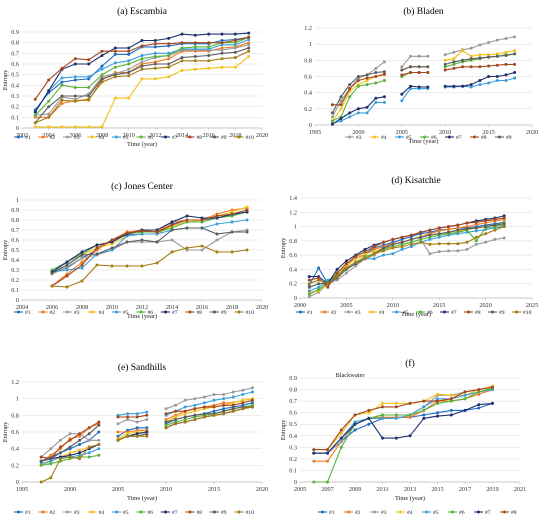 The height and width of the screenshot is (524, 550). I want to click on series-n5, so click(149, 246).